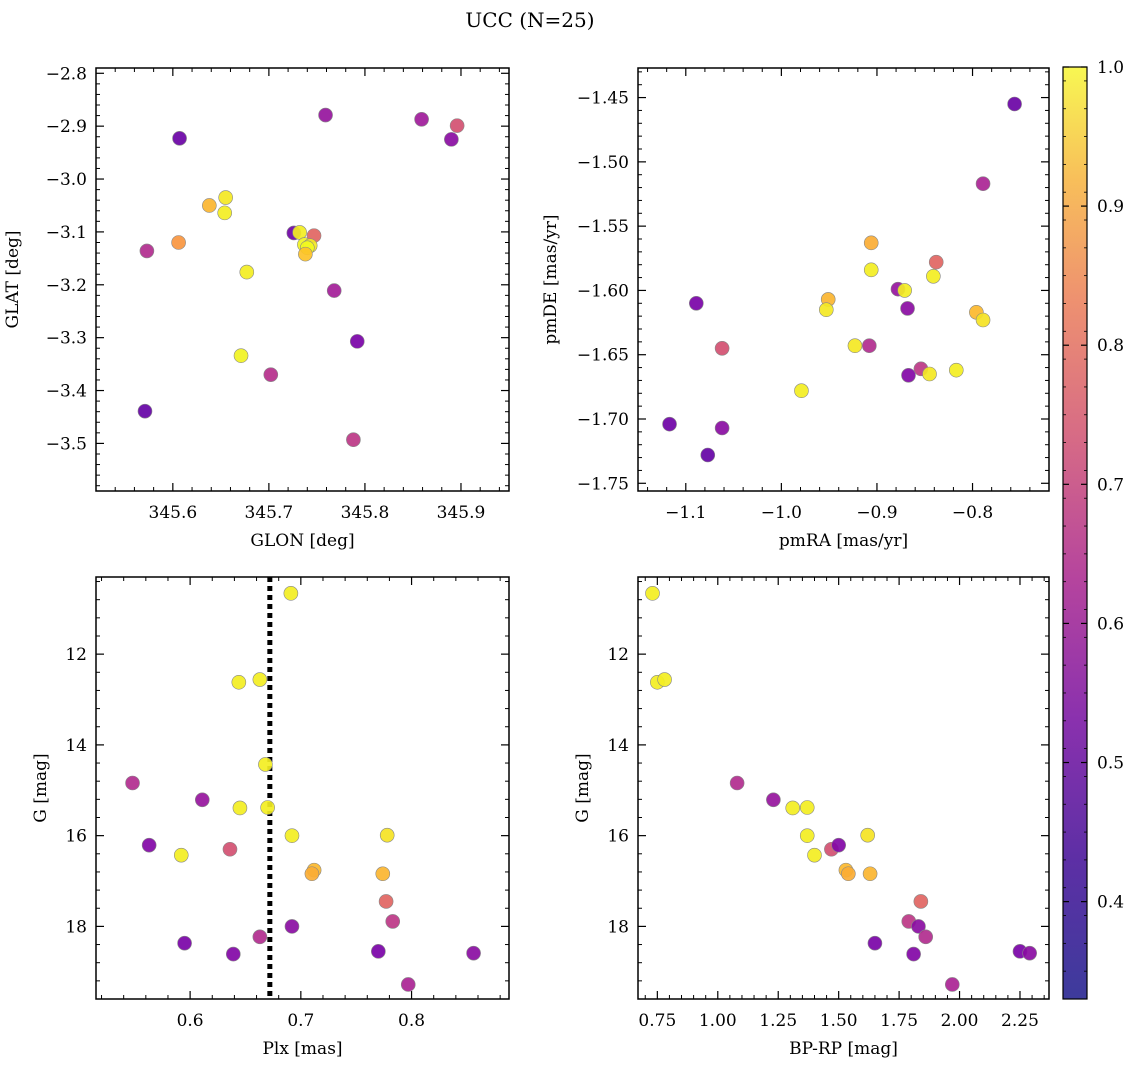 The image size is (1136, 1067). Describe the element at coordinates (1110, 68) in the screenshot. I see `colorbar-tick-label: 1.0` at that location.